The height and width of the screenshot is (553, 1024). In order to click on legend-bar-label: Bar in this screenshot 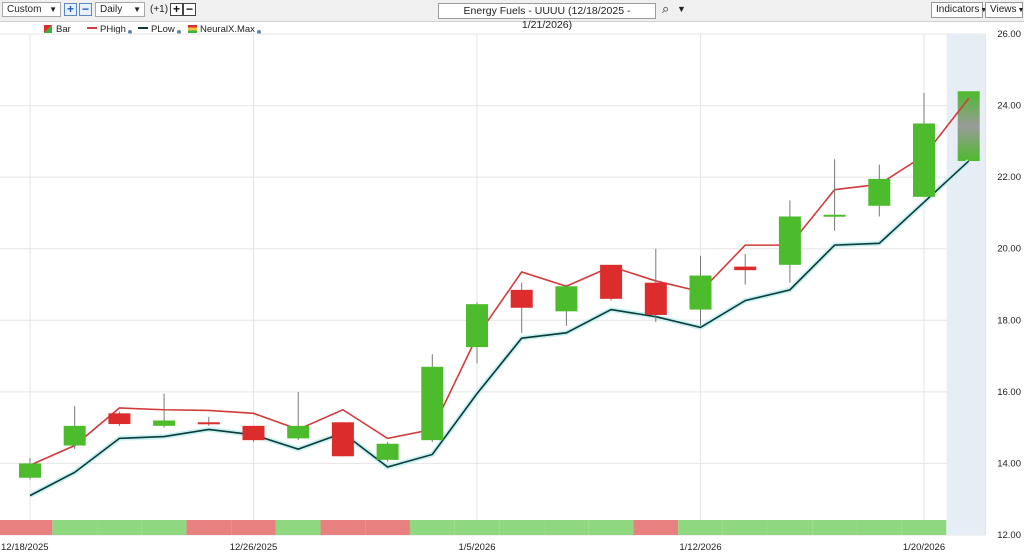, I will do `click(63, 29)`.